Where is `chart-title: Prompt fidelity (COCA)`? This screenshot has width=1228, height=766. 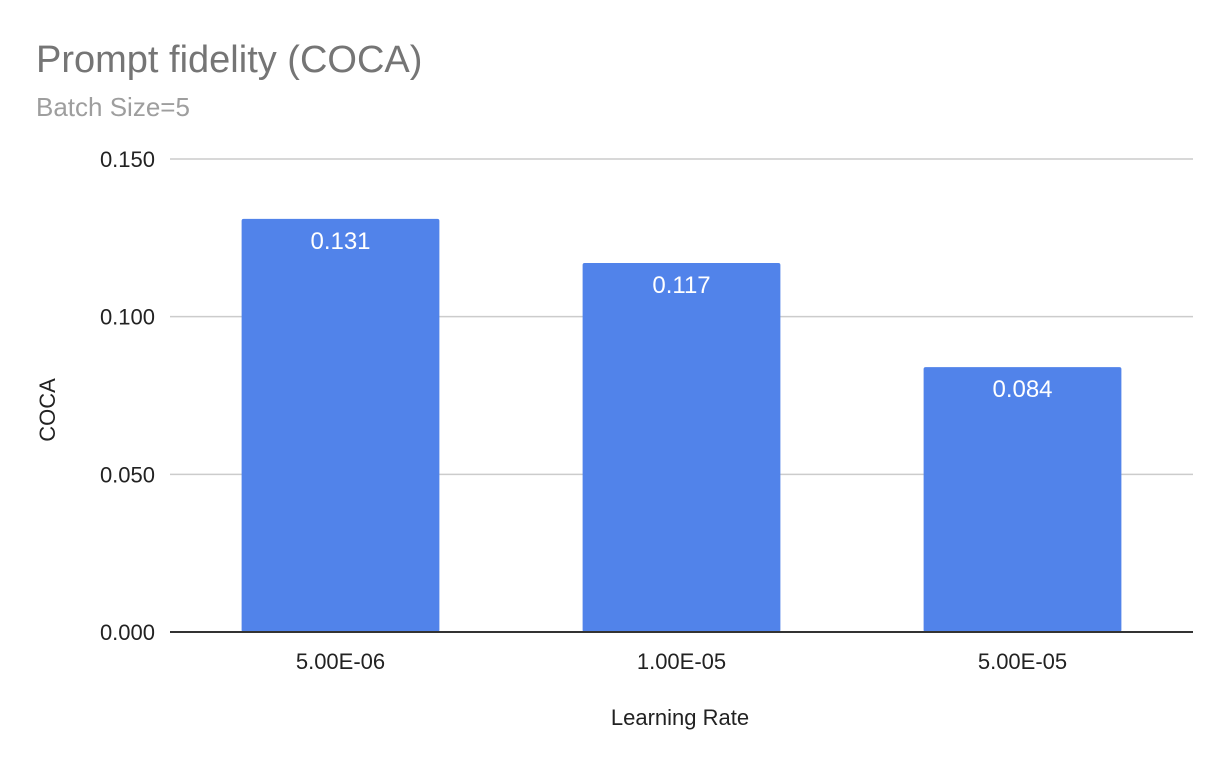
chart-title: Prompt fidelity (COCA) is located at coordinates (229, 60).